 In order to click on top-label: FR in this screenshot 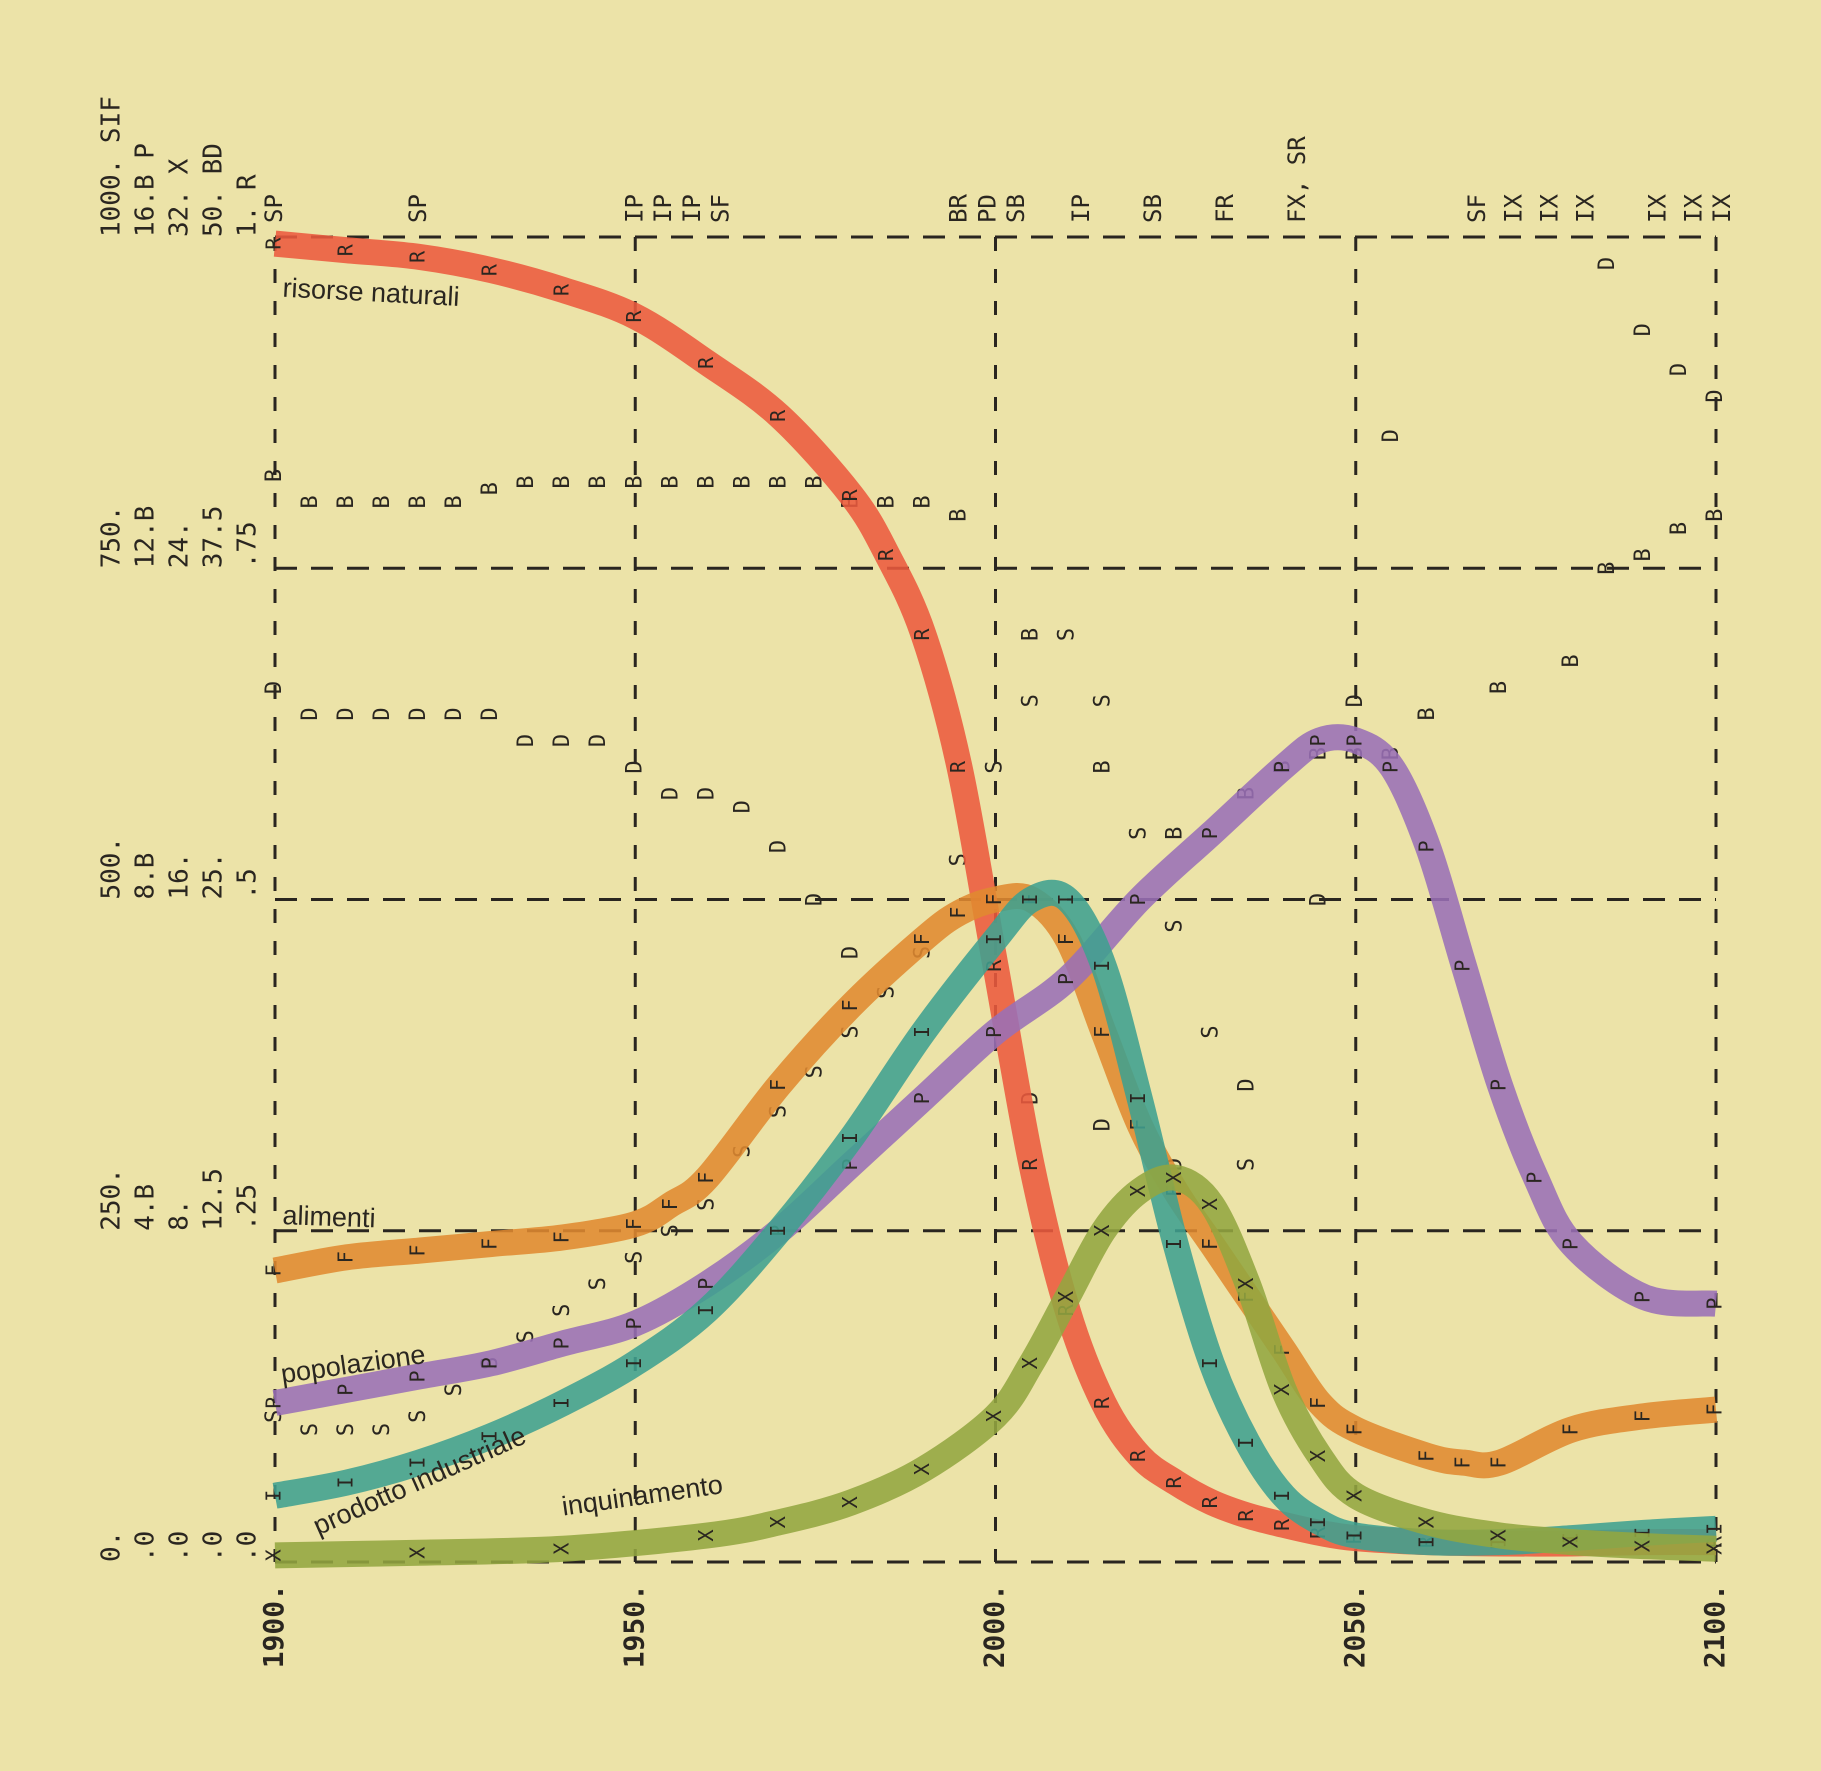, I will do `click(1225, 208)`.